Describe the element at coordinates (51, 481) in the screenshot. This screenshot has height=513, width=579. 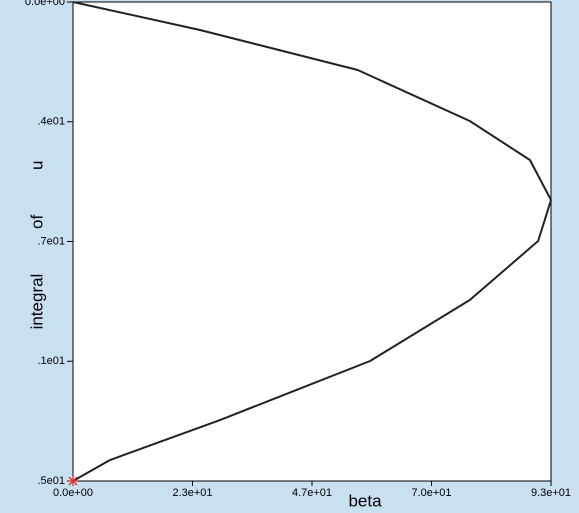
I see `y-tick-label: .5e01` at that location.